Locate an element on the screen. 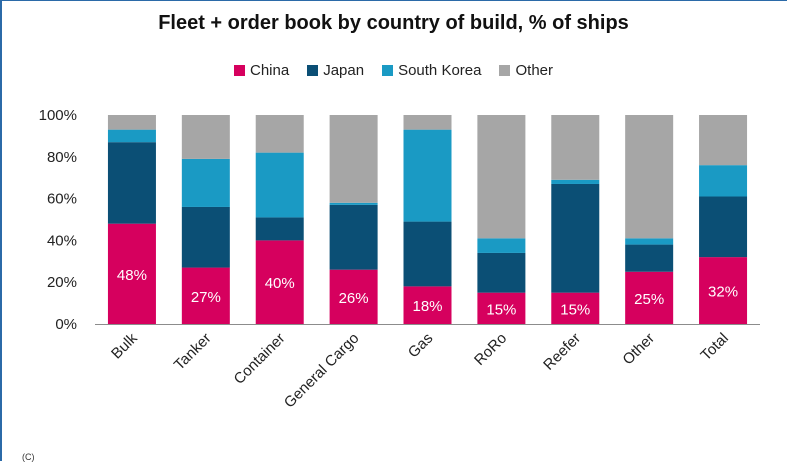  x-tick-label: Bulk is located at coordinates (124, 345).